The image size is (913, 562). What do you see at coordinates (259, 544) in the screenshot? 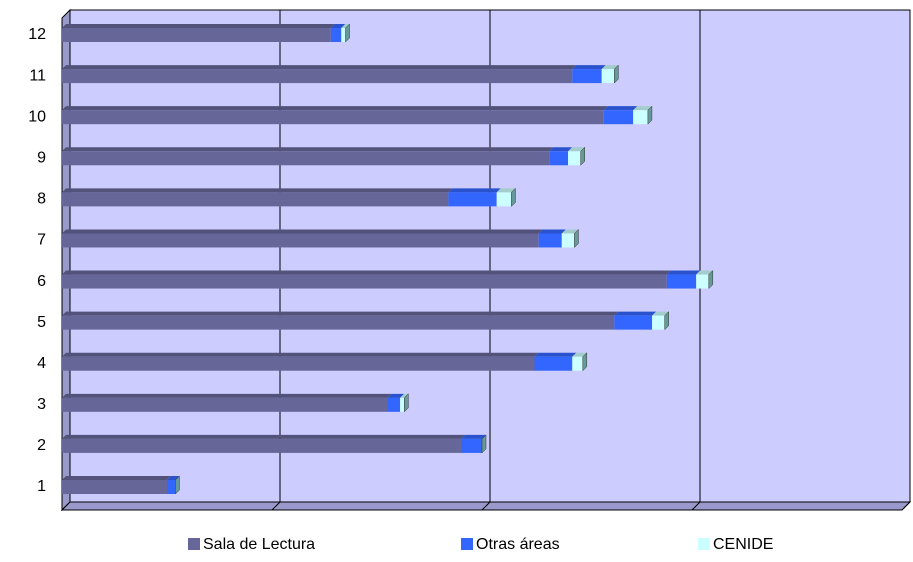
I see `legend-label: Sala de Lectura` at bounding box center [259, 544].